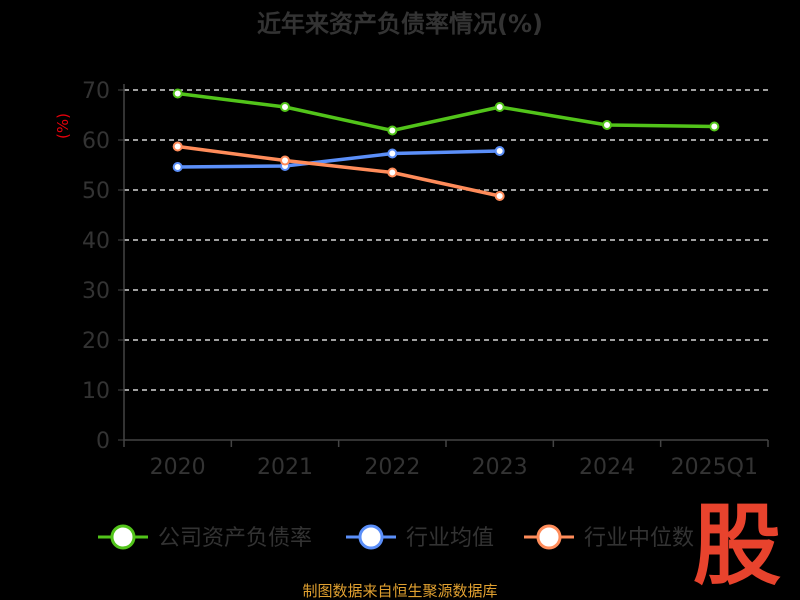 This screenshot has height=600, width=800. What do you see at coordinates (396, 537) in the screenshot?
I see `legend: 公司资产负债率 行业均值 行业中位数` at bounding box center [396, 537].